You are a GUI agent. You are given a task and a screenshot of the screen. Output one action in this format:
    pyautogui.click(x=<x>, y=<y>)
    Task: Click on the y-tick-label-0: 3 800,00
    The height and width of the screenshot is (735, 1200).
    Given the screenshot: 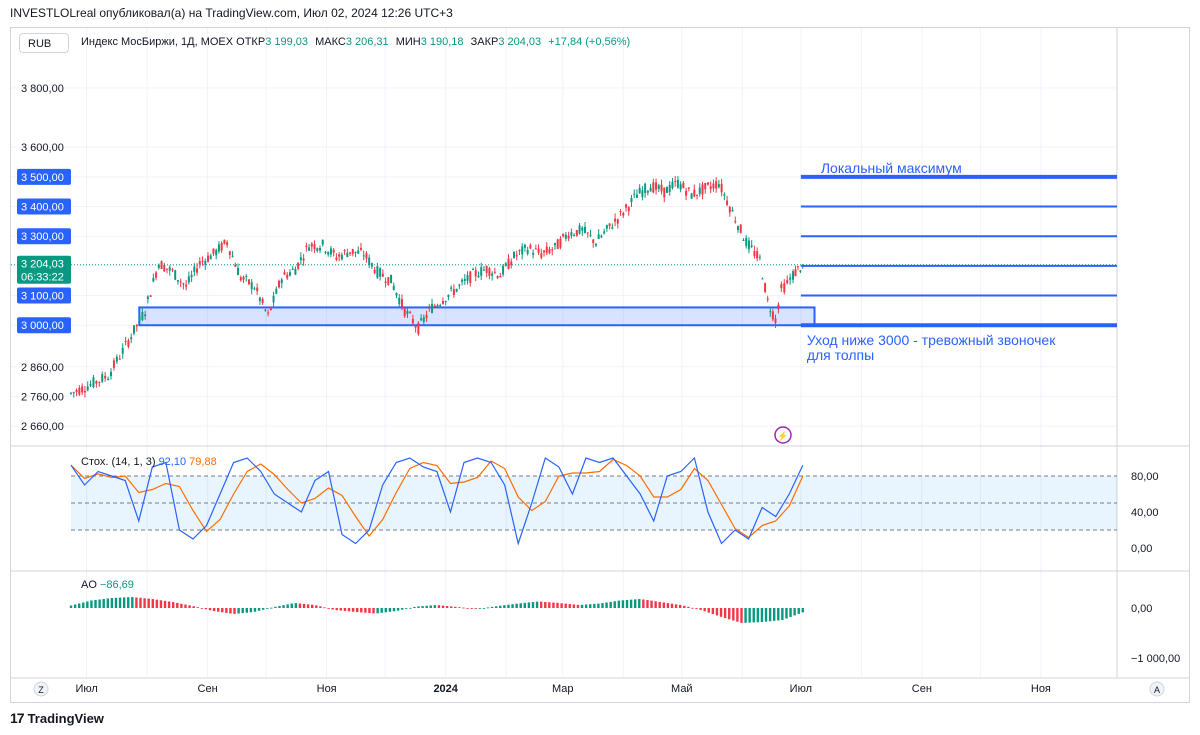 What is the action you would take?
    pyautogui.click(x=42, y=89)
    